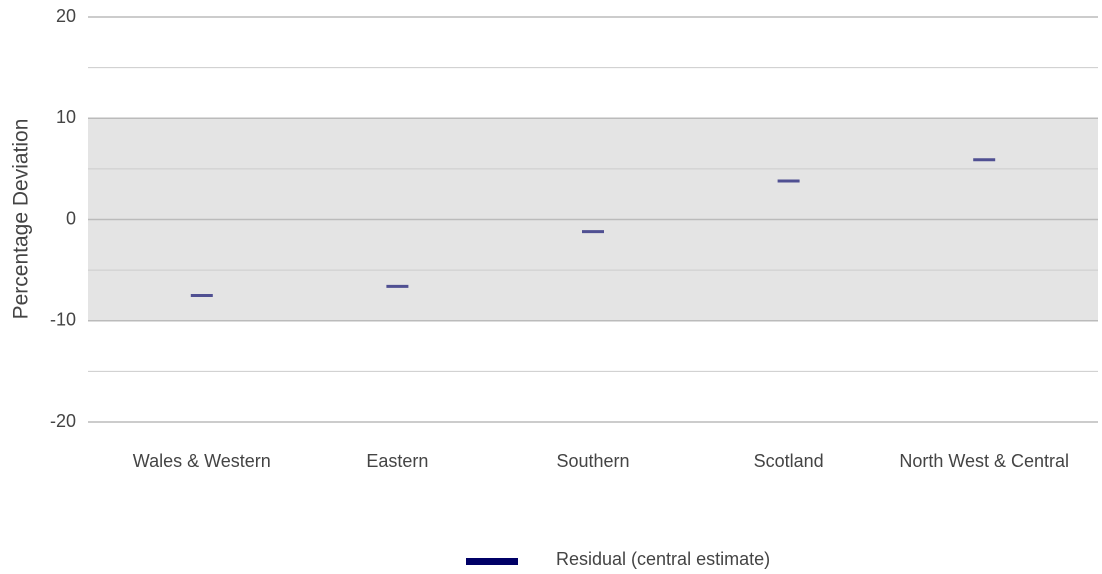 This screenshot has width=1102, height=574. I want to click on x-tick-label: Scotland, so click(789, 461).